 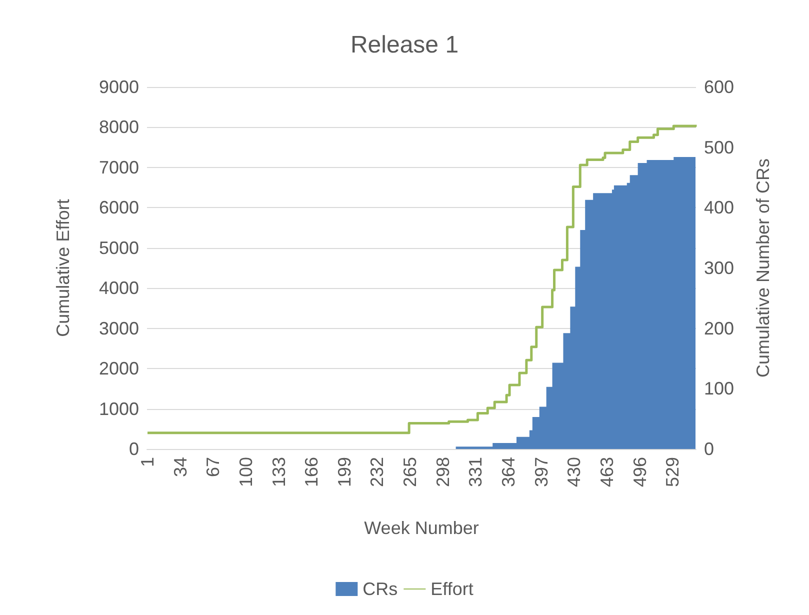 What do you see at coordinates (640, 472) in the screenshot?
I see `x-tick-label: 496` at bounding box center [640, 472].